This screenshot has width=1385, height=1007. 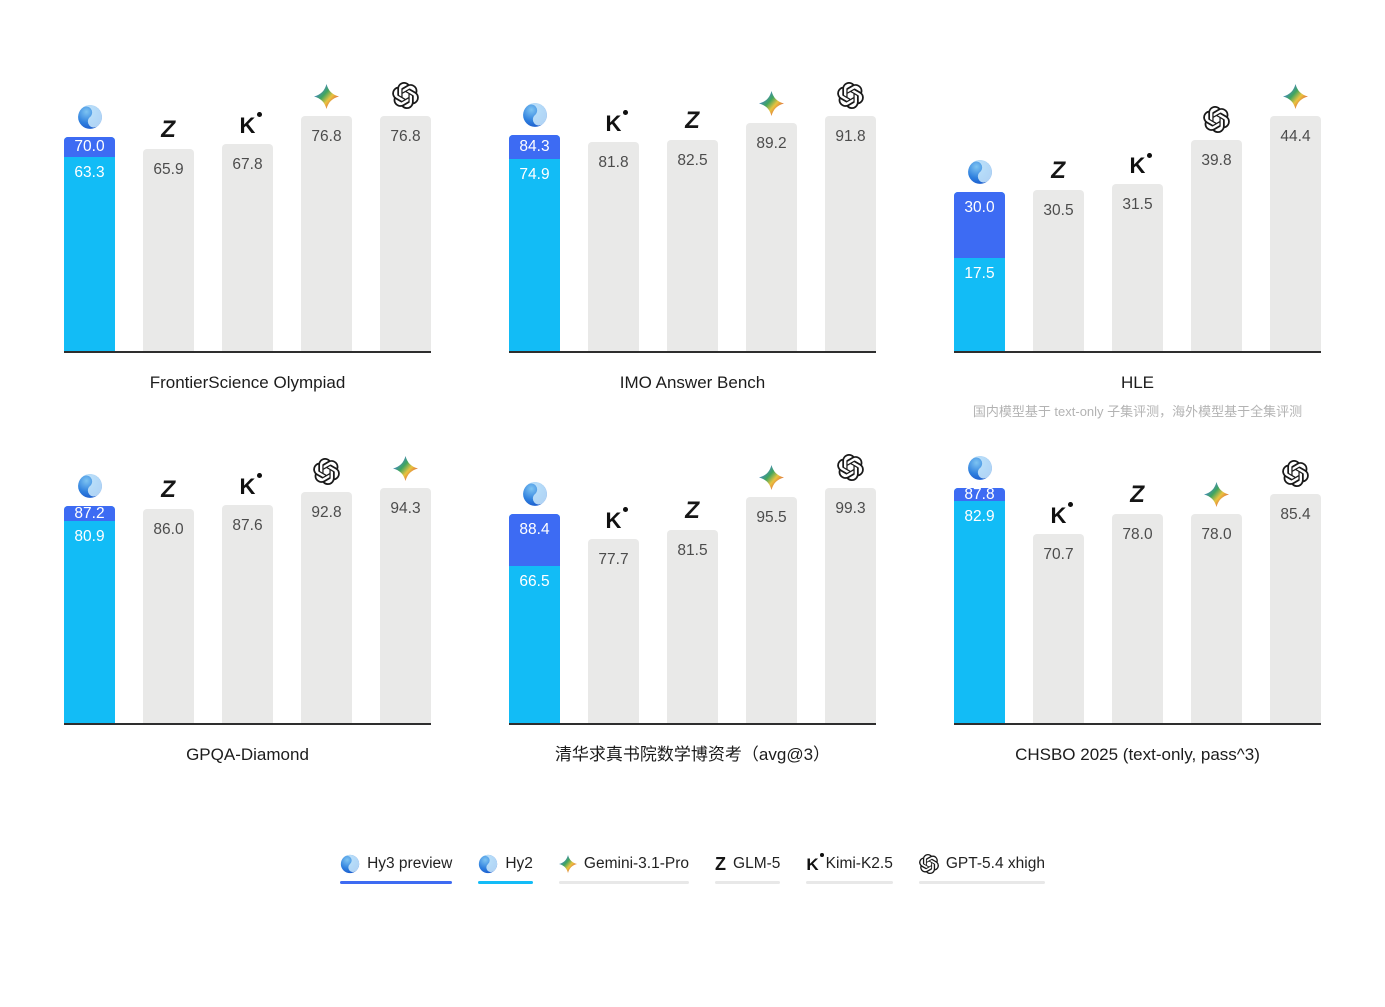 I want to click on bar-column: K 87.6, so click(x=247, y=598).